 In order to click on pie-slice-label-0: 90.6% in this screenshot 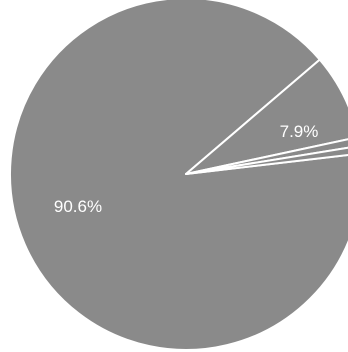, I will do `click(78, 206)`.